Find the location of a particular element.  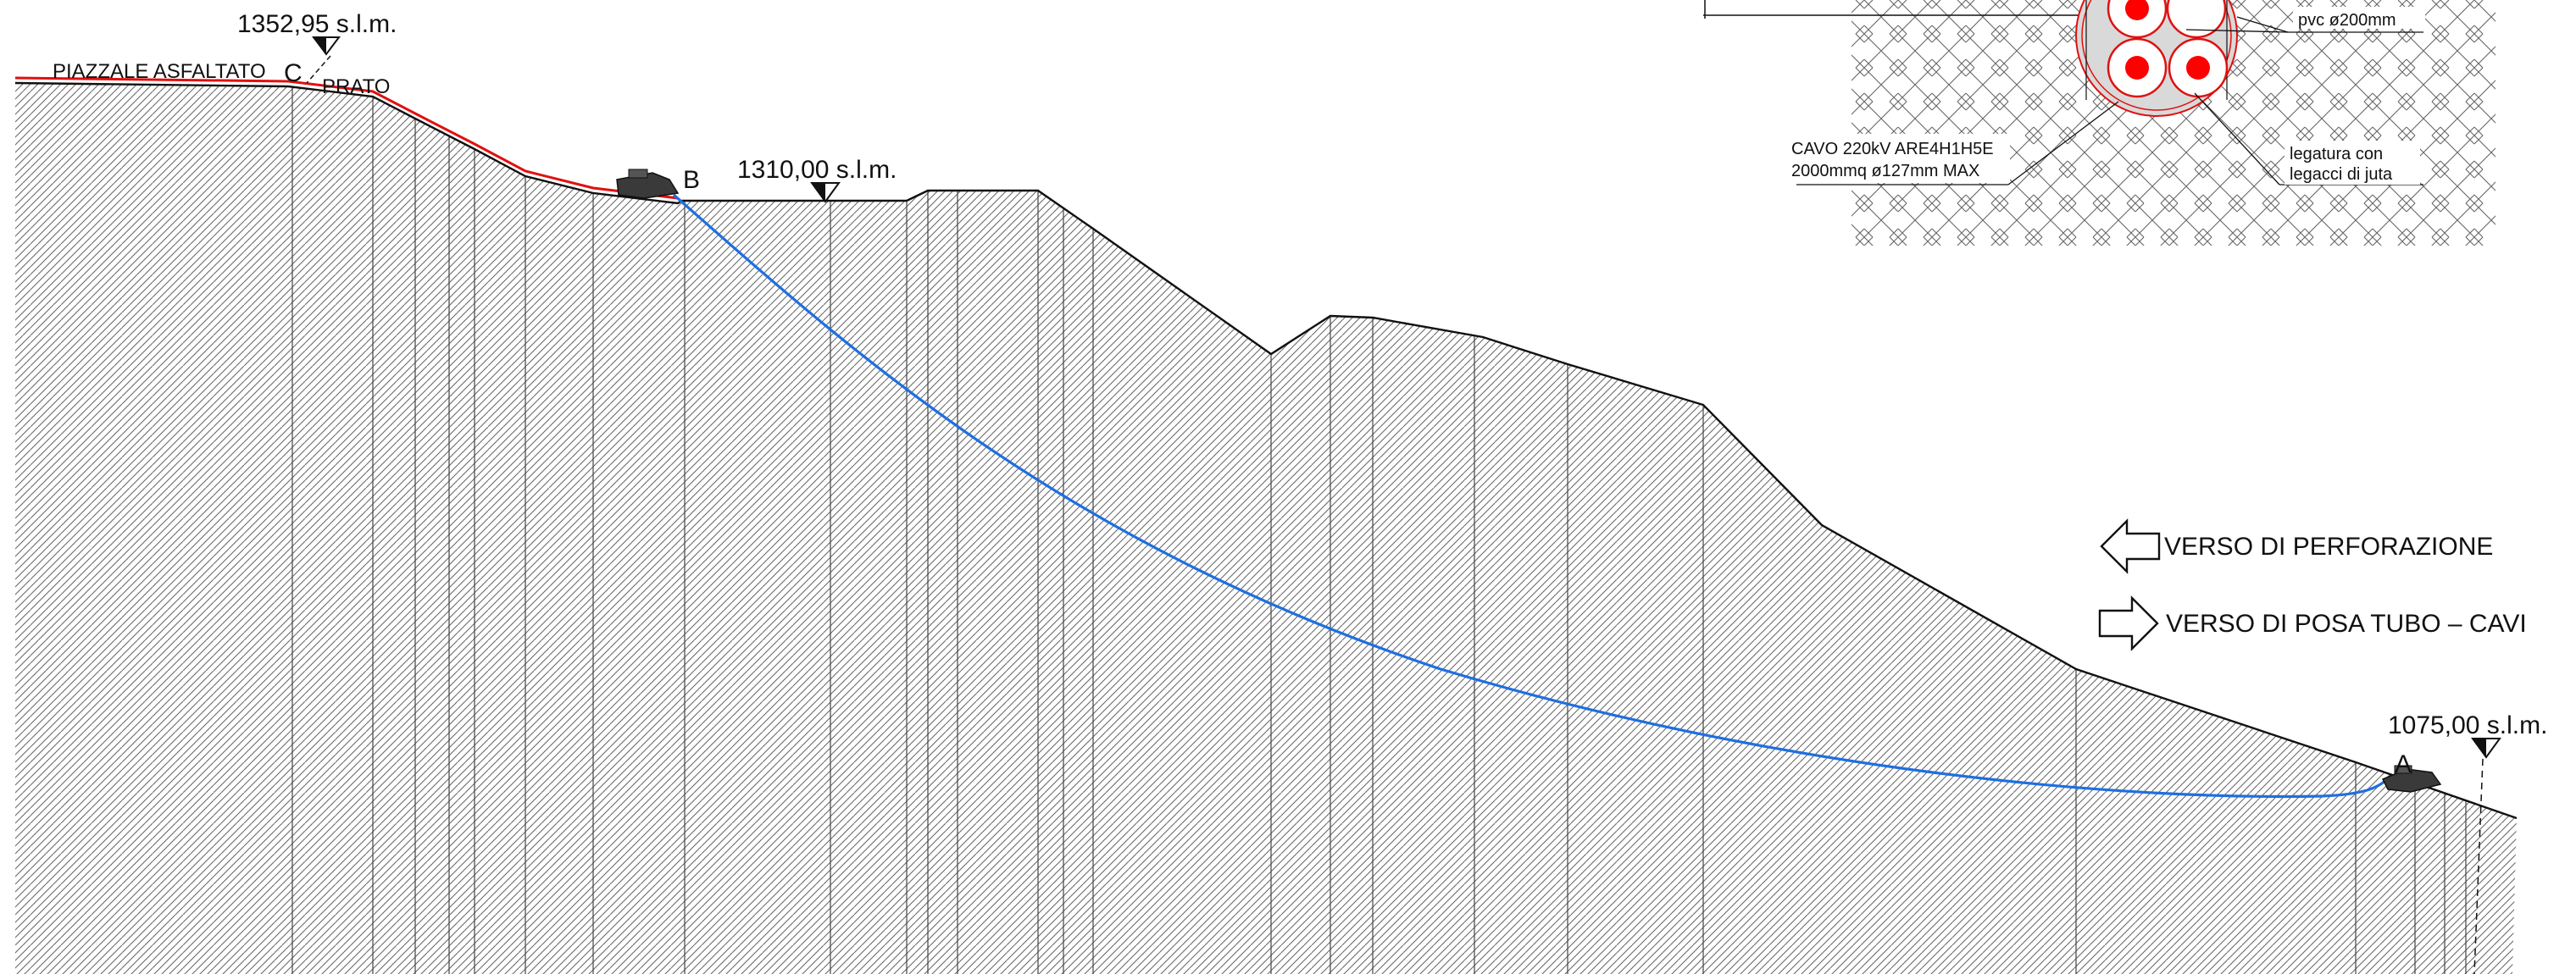

laying-direction-legend: VERSO DI POSA TUBO – CAVI is located at coordinates (2312, 623).